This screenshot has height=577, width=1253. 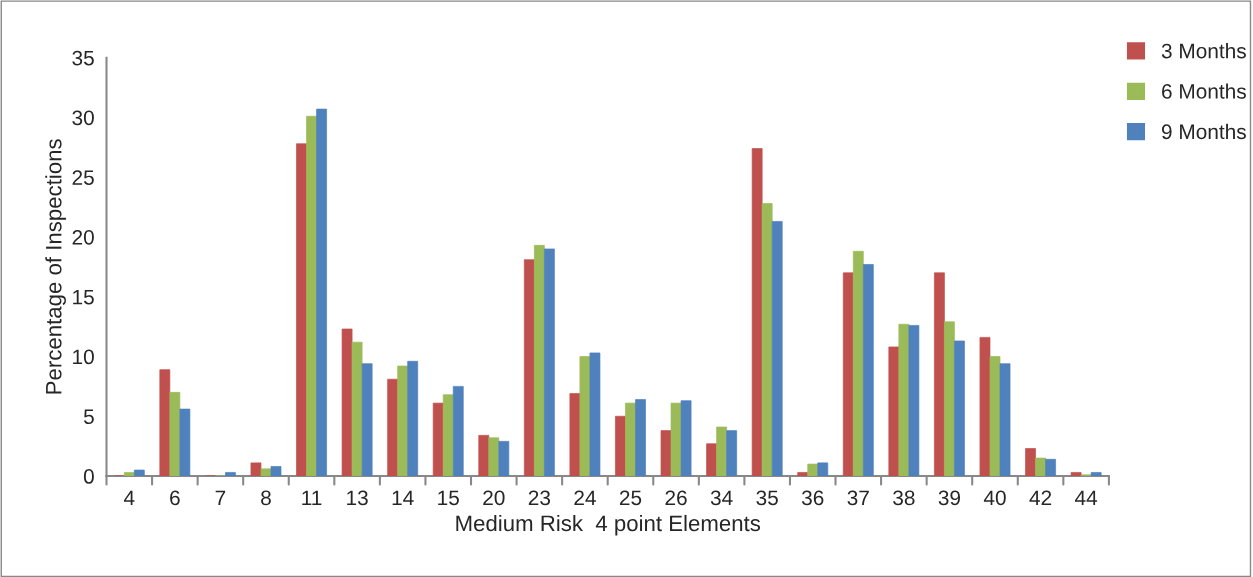 I want to click on legend-label: 6 Months, so click(x=1204, y=91).